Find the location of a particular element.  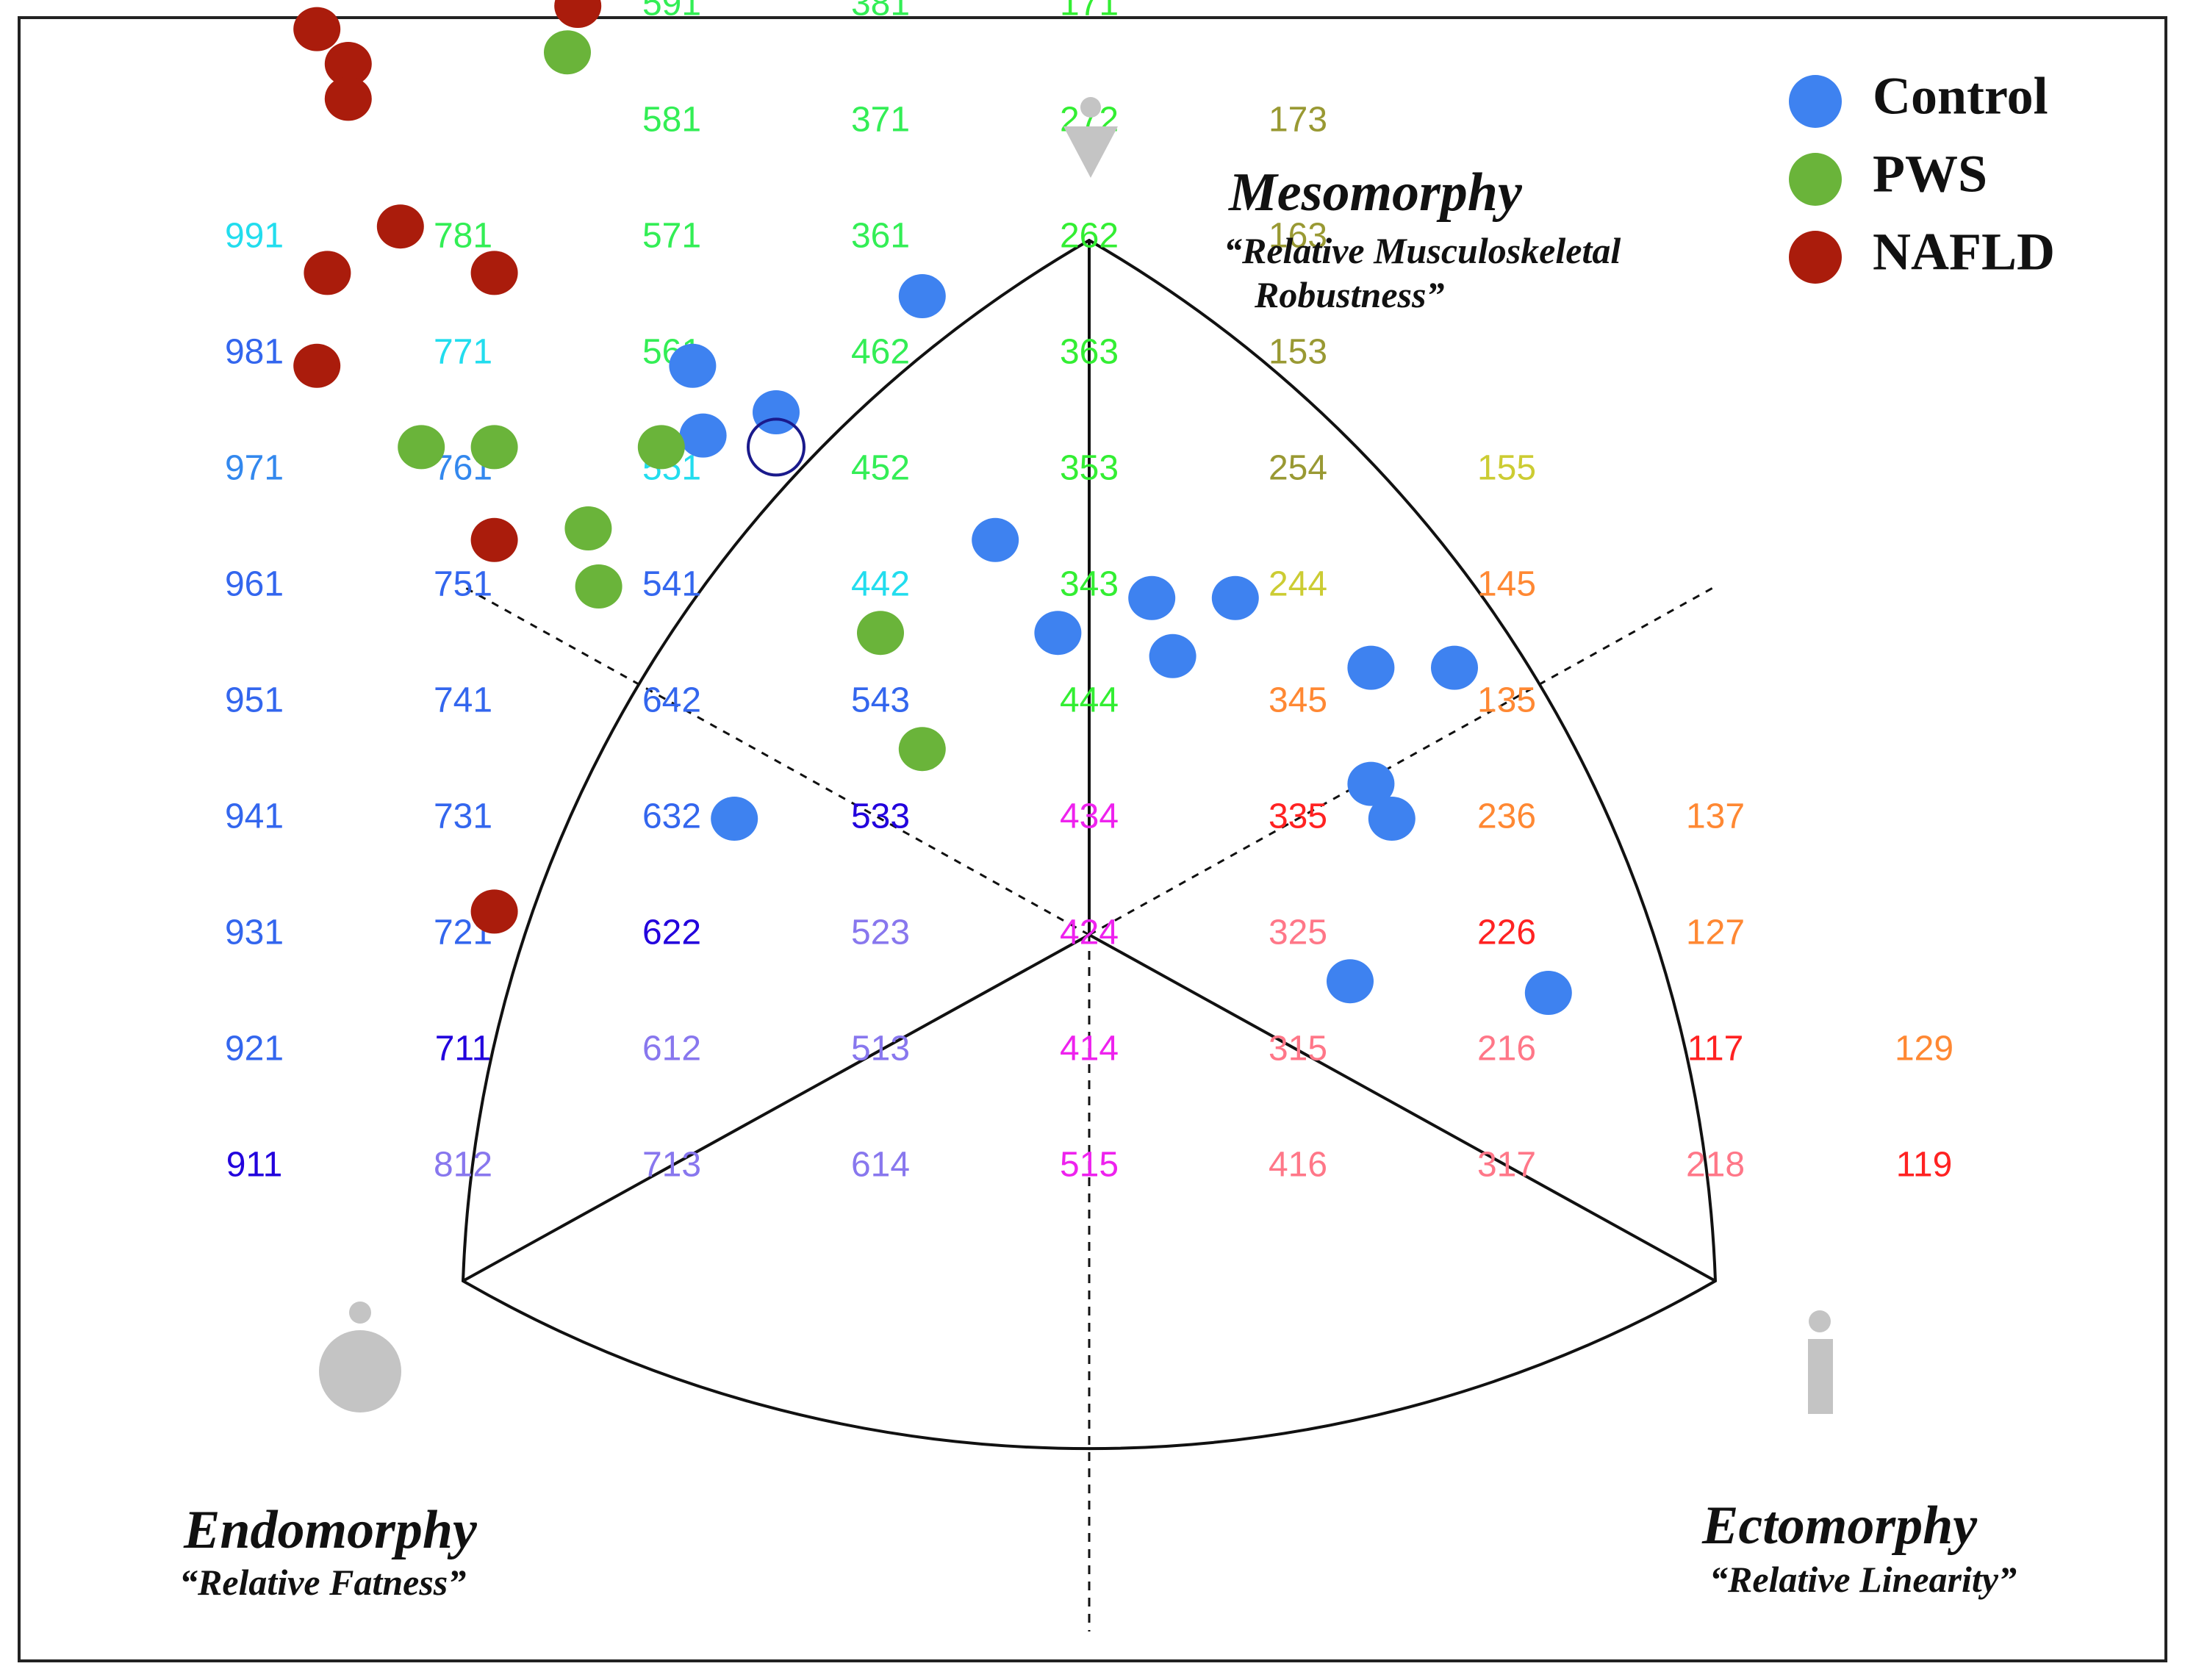

ectomorphy-title: Ectomorphy is located at coordinates (1839, 1526).